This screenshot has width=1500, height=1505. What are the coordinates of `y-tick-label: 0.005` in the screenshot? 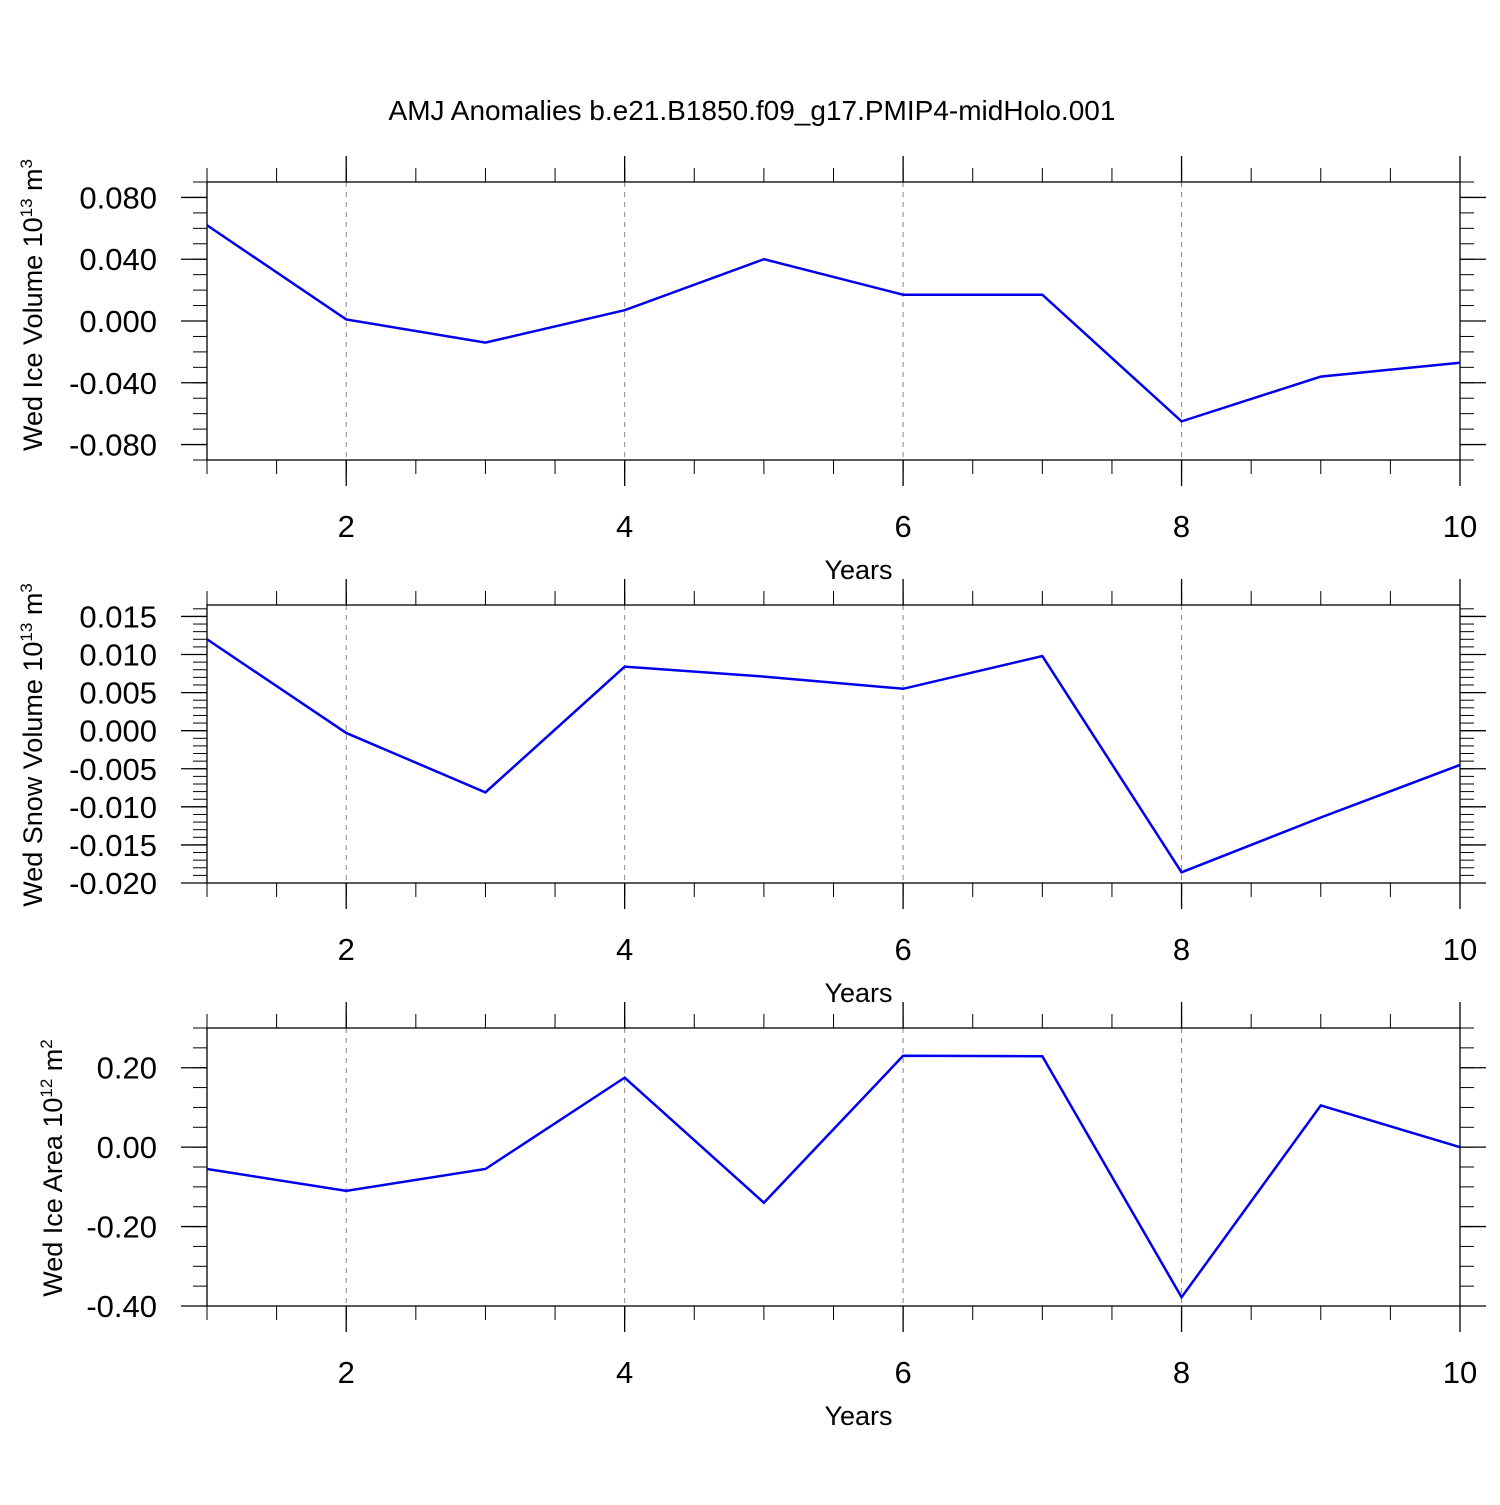 It's located at (118, 693).